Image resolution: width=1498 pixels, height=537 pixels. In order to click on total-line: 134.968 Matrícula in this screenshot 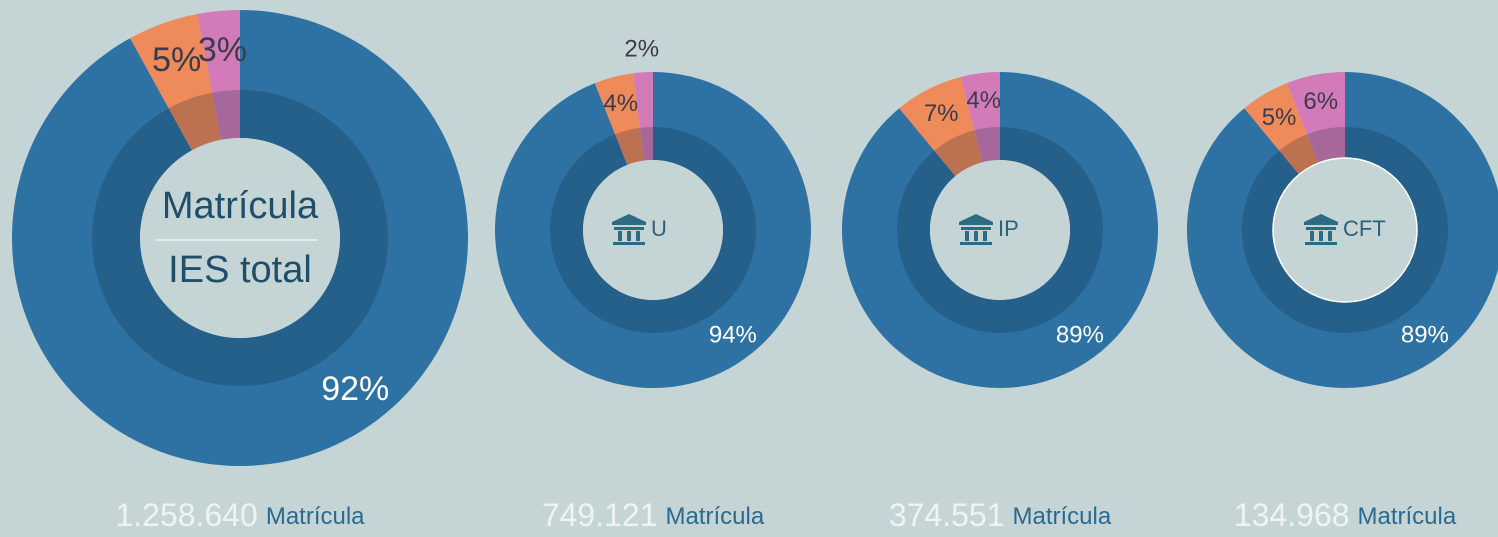, I will do `click(1345, 515)`.